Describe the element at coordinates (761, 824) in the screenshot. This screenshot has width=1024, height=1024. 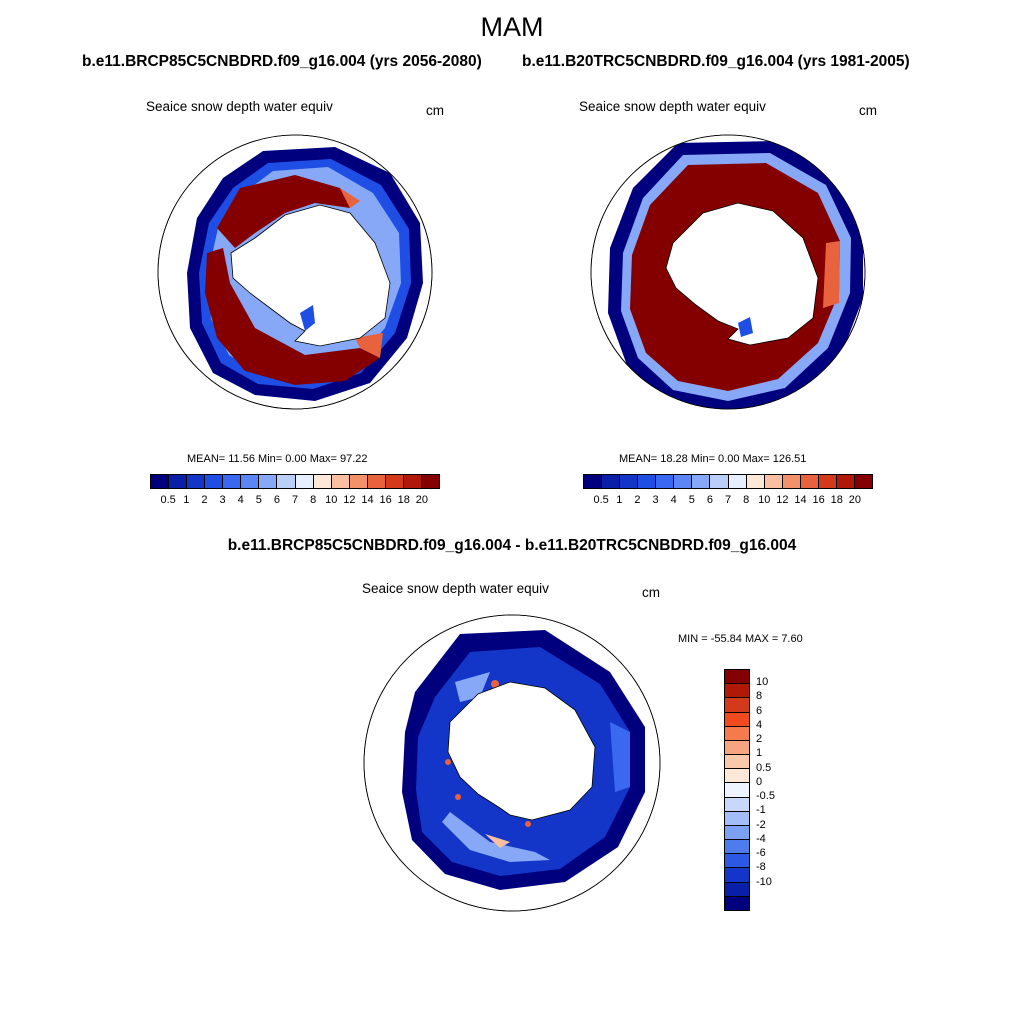
I see `colorbar-tick-label: -2` at that location.